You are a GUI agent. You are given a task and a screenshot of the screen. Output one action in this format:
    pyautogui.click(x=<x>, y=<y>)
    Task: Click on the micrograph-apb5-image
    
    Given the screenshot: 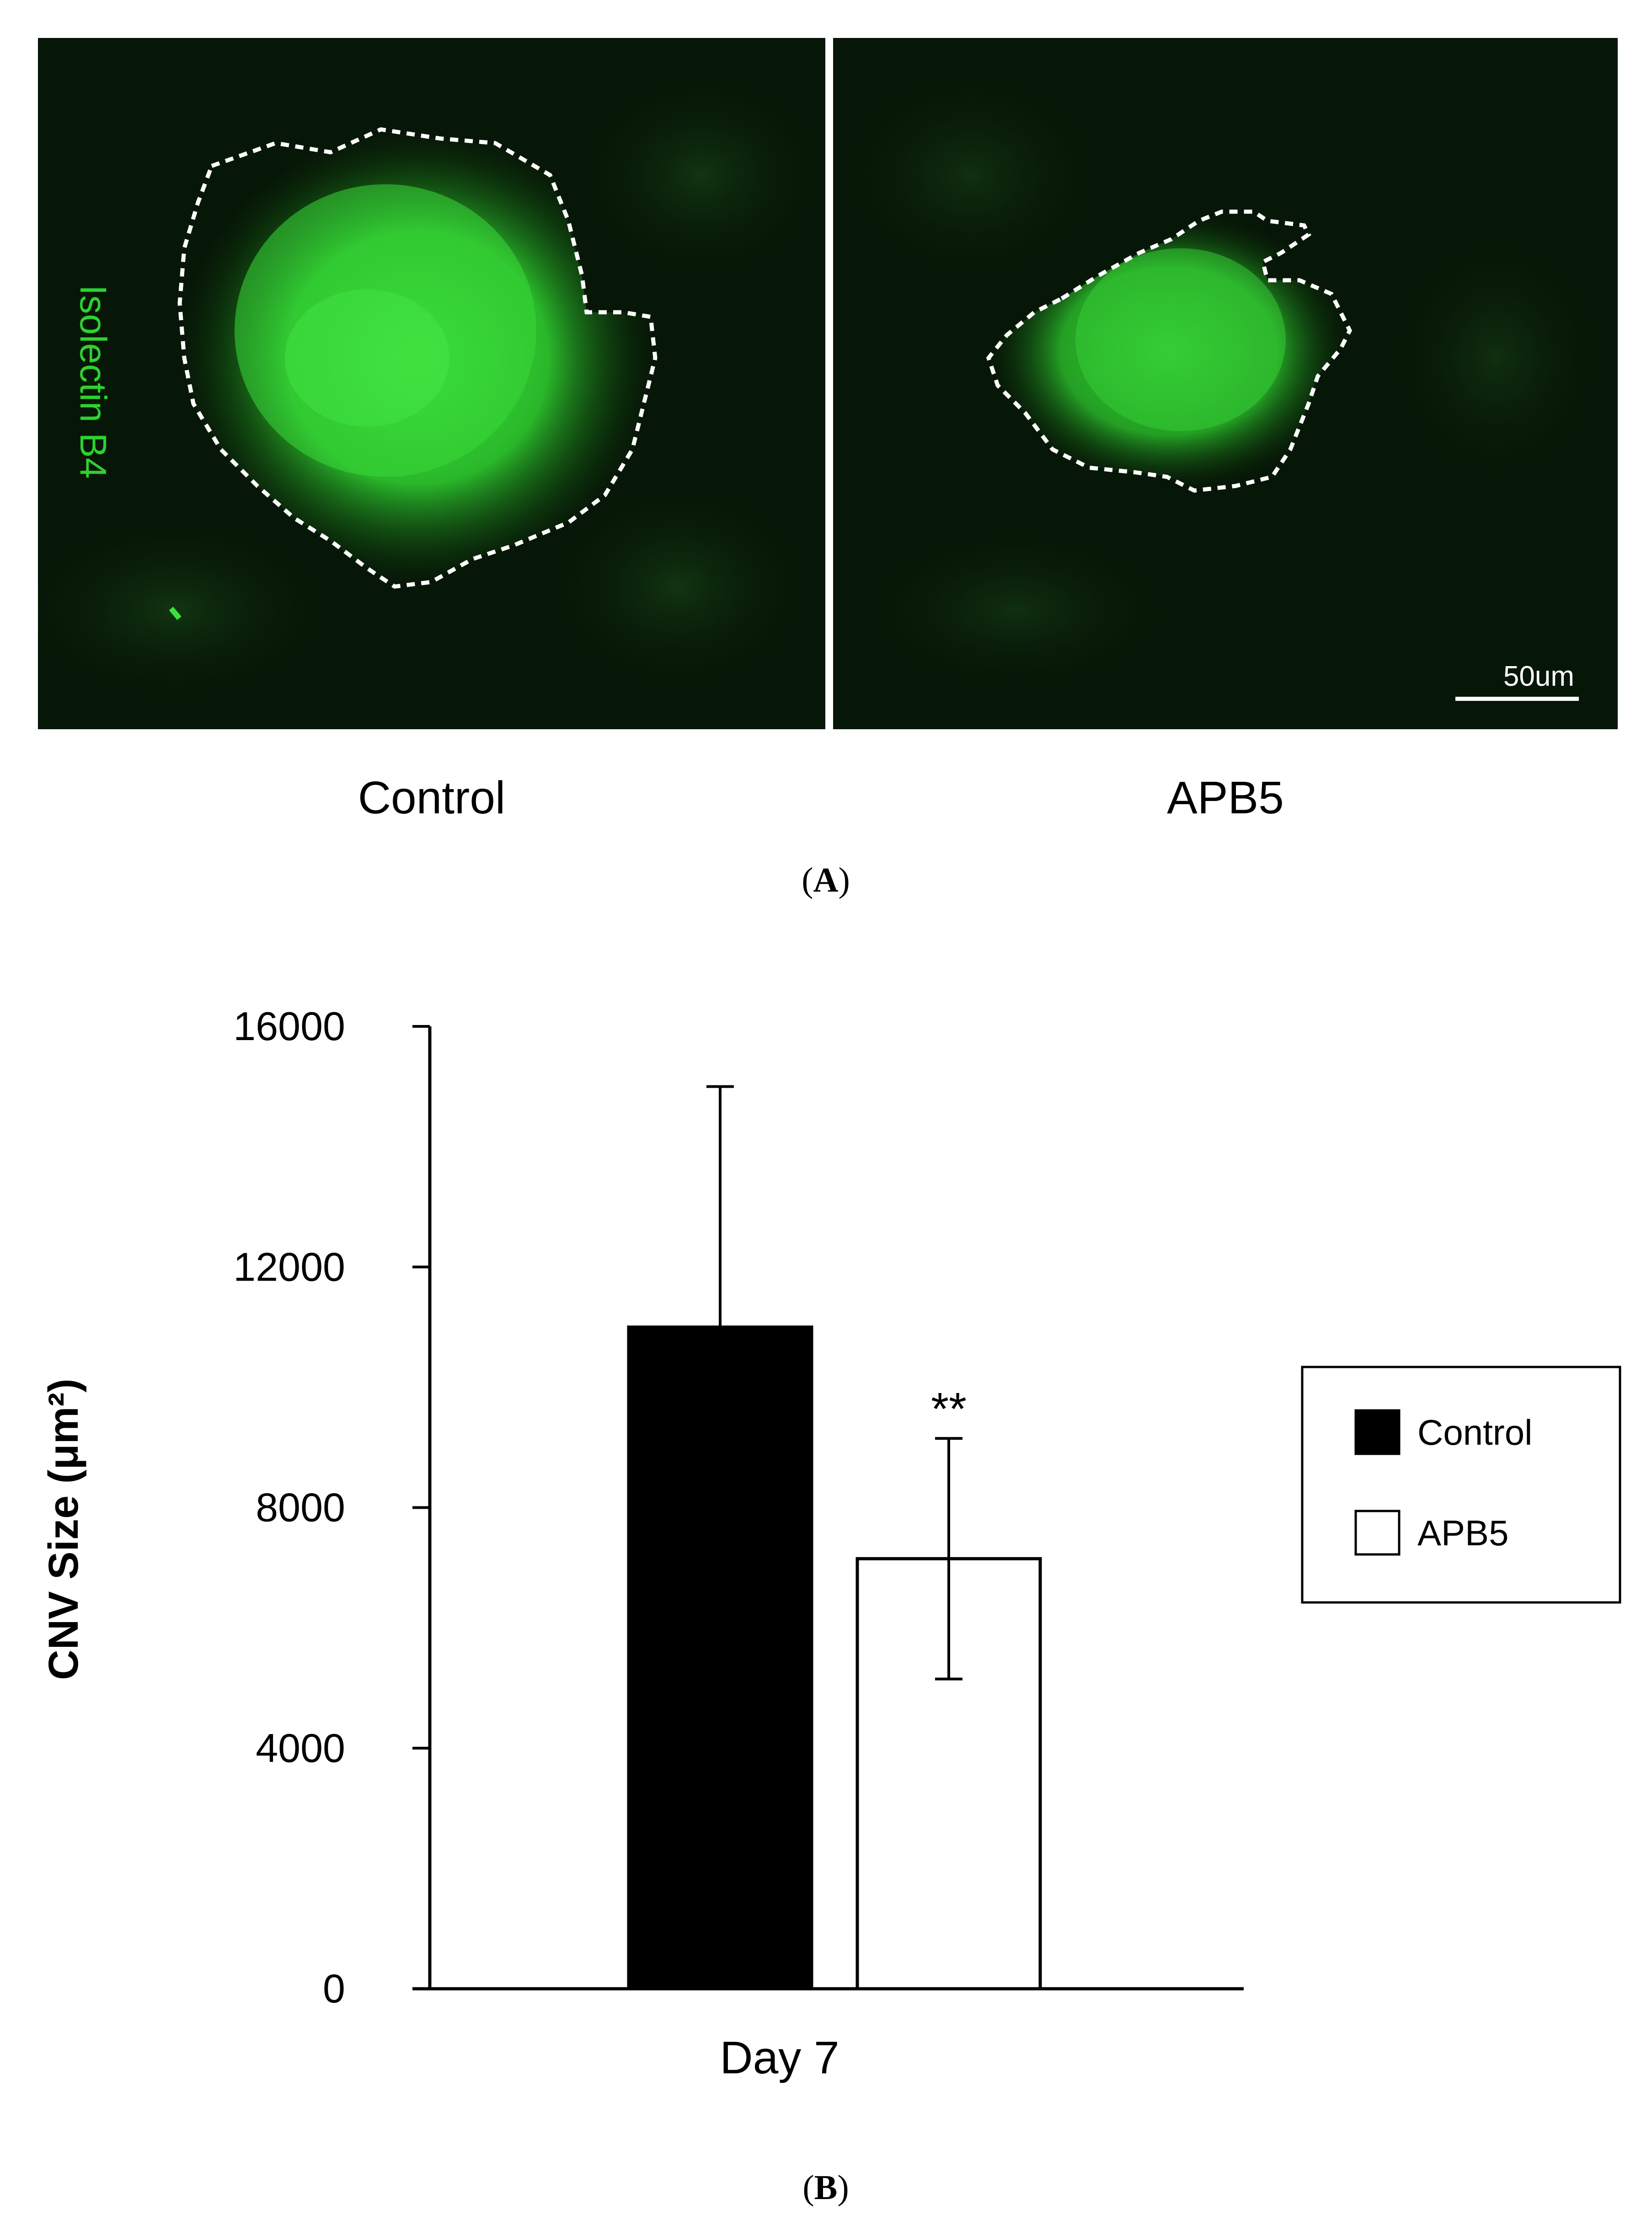 What is the action you would take?
    pyautogui.click(x=1225, y=383)
    